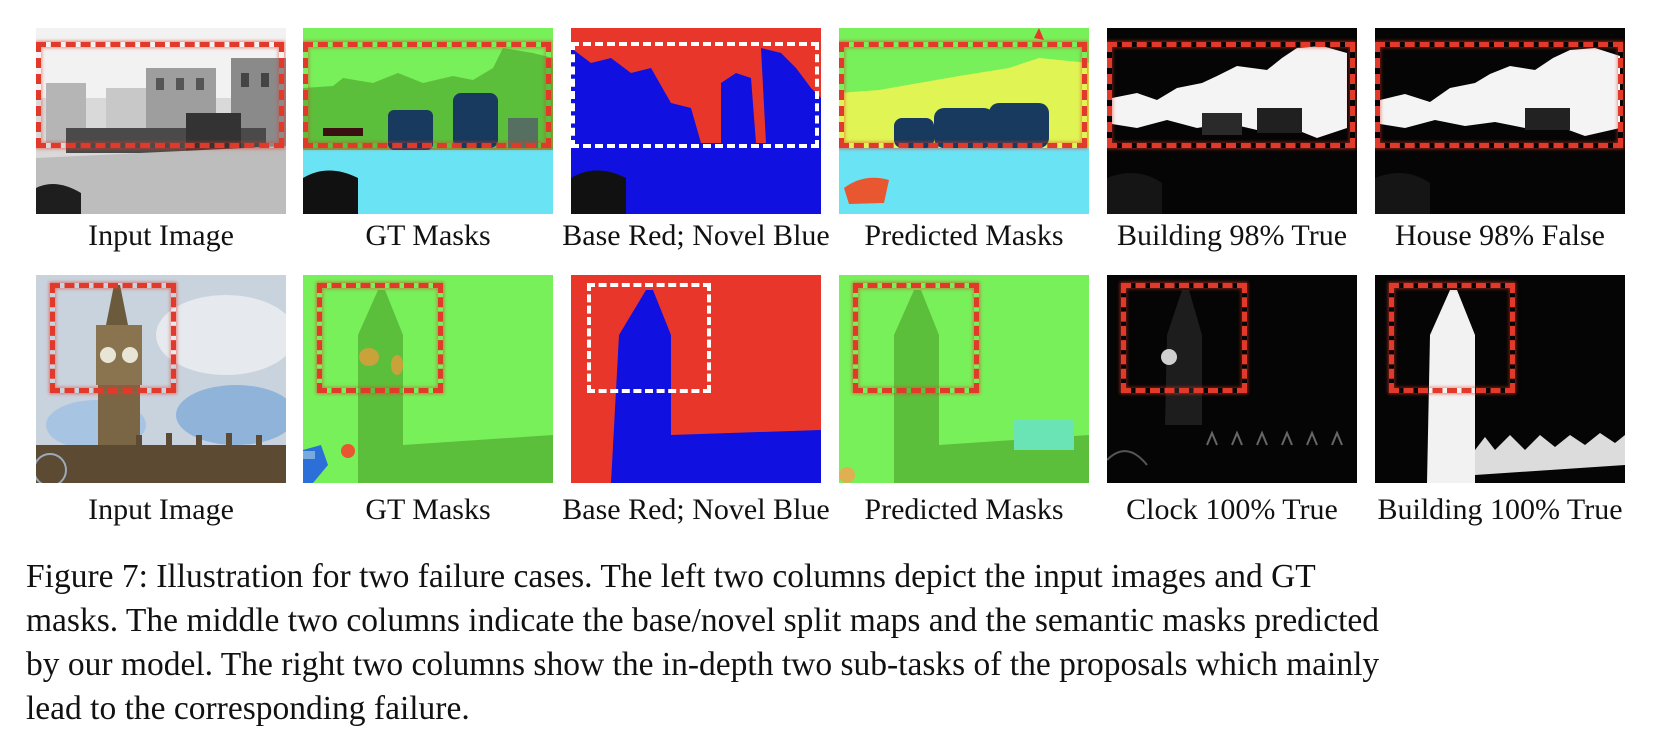  I want to click on row1-label-proposal-building: Building 98% True, so click(1232, 235).